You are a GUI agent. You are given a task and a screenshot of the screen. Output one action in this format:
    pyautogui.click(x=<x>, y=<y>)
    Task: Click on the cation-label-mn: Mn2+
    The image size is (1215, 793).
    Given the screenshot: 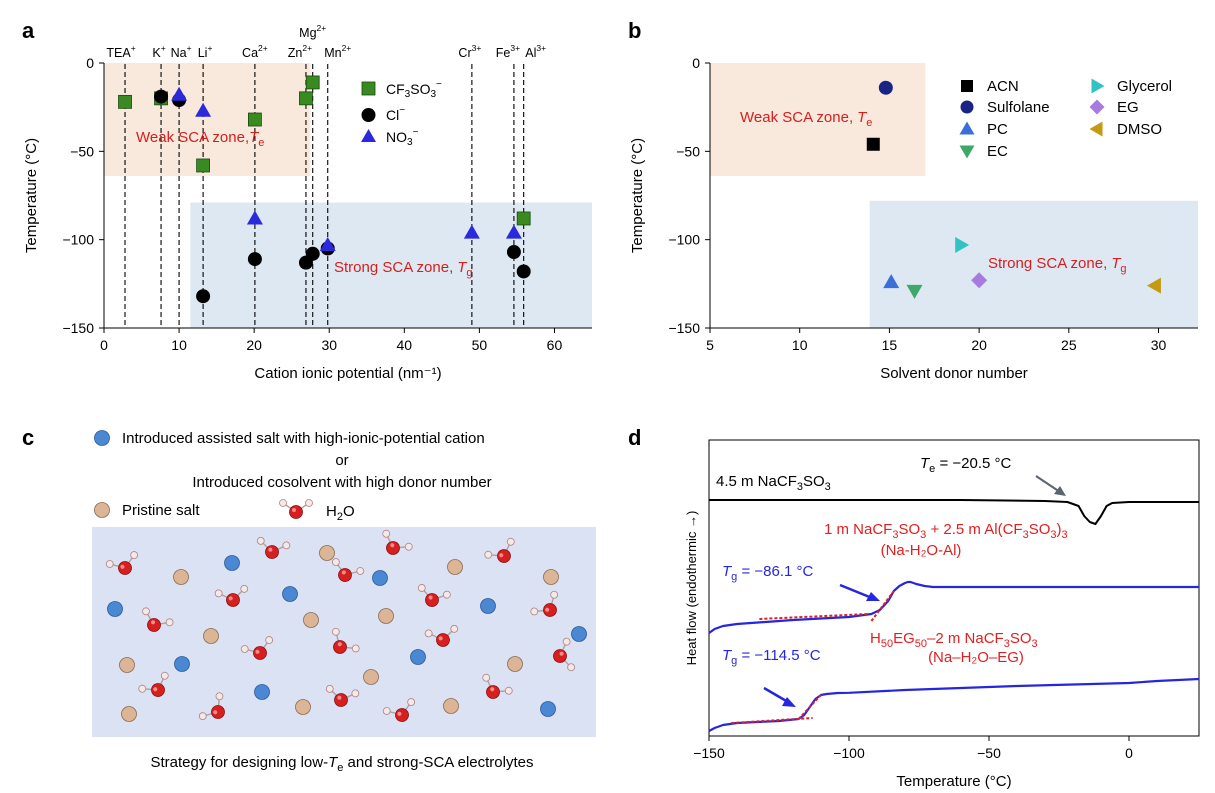 What is the action you would take?
    pyautogui.click(x=337, y=51)
    